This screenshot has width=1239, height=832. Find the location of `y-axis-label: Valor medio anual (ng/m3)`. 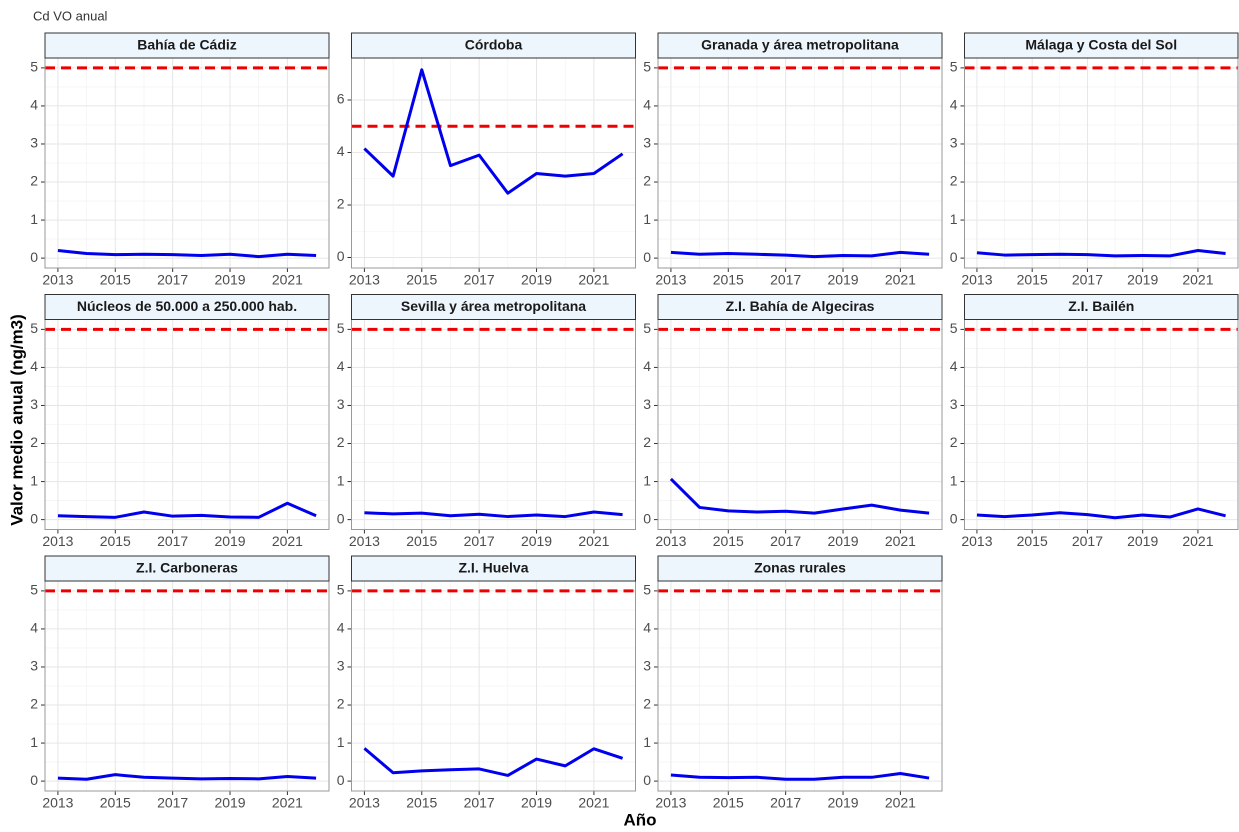

y-axis-label: Valor medio anual (ng/m3) is located at coordinates (16, 420).